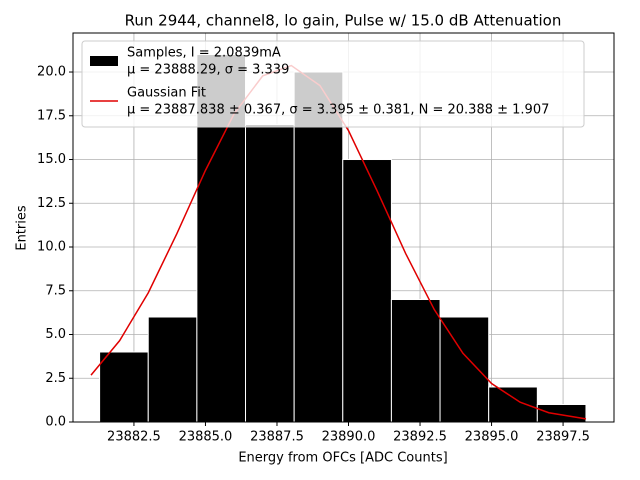 The height and width of the screenshot is (480, 640). What do you see at coordinates (492, 437) in the screenshot?
I see `x-tick-label: 23895.0` at bounding box center [492, 437].